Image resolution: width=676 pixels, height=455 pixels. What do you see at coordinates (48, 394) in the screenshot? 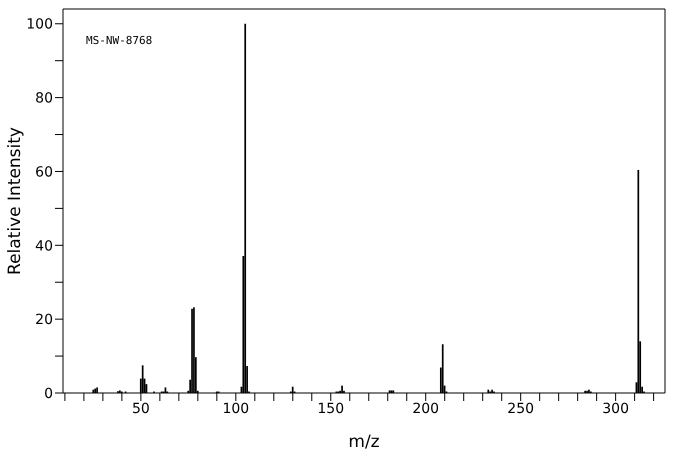
I see `y-tick-label: 0` at bounding box center [48, 394].